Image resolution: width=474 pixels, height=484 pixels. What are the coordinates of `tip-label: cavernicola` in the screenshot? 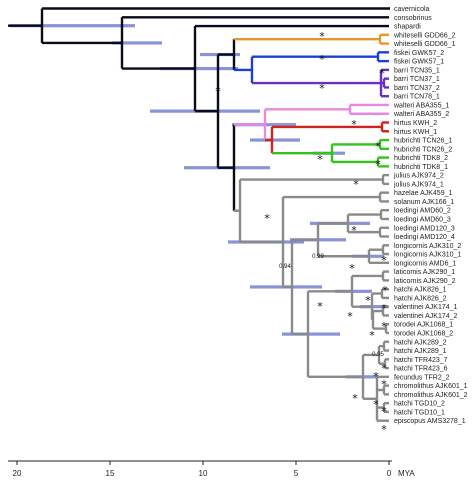 It's located at (412, 9).